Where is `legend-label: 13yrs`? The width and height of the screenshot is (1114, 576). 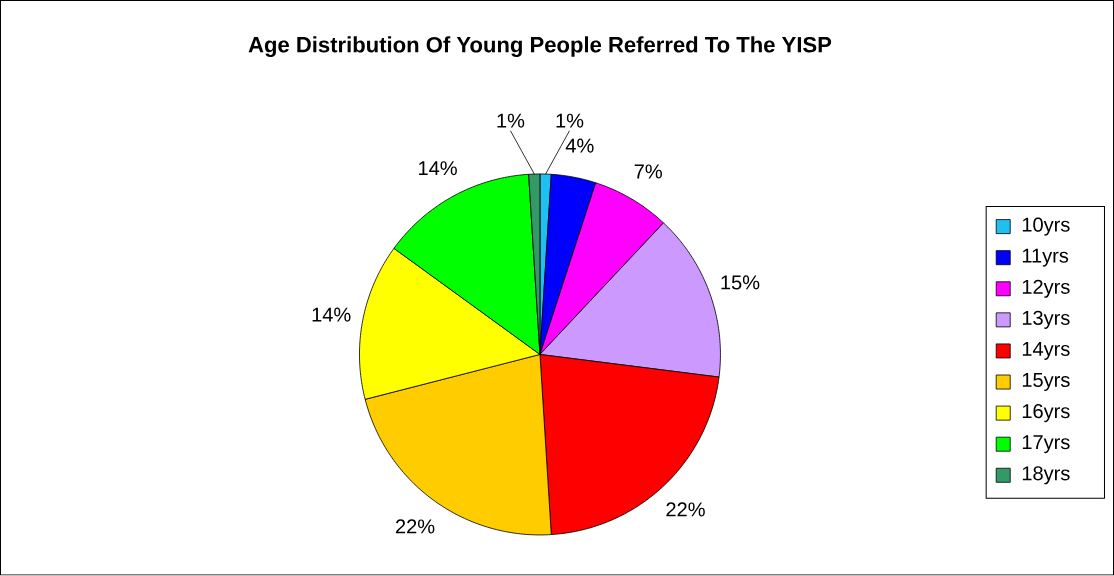
legend-label: 13yrs is located at coordinates (1046, 320).